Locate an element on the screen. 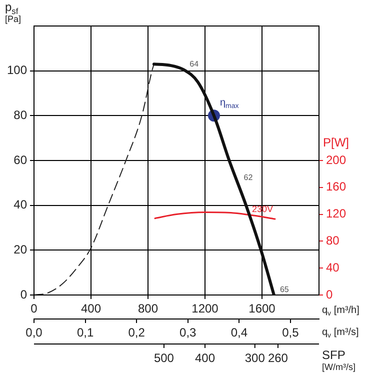 Image resolution: width=367 pixels, height=382 pixels. y2-tick-label: 0 is located at coordinates (329, 294).